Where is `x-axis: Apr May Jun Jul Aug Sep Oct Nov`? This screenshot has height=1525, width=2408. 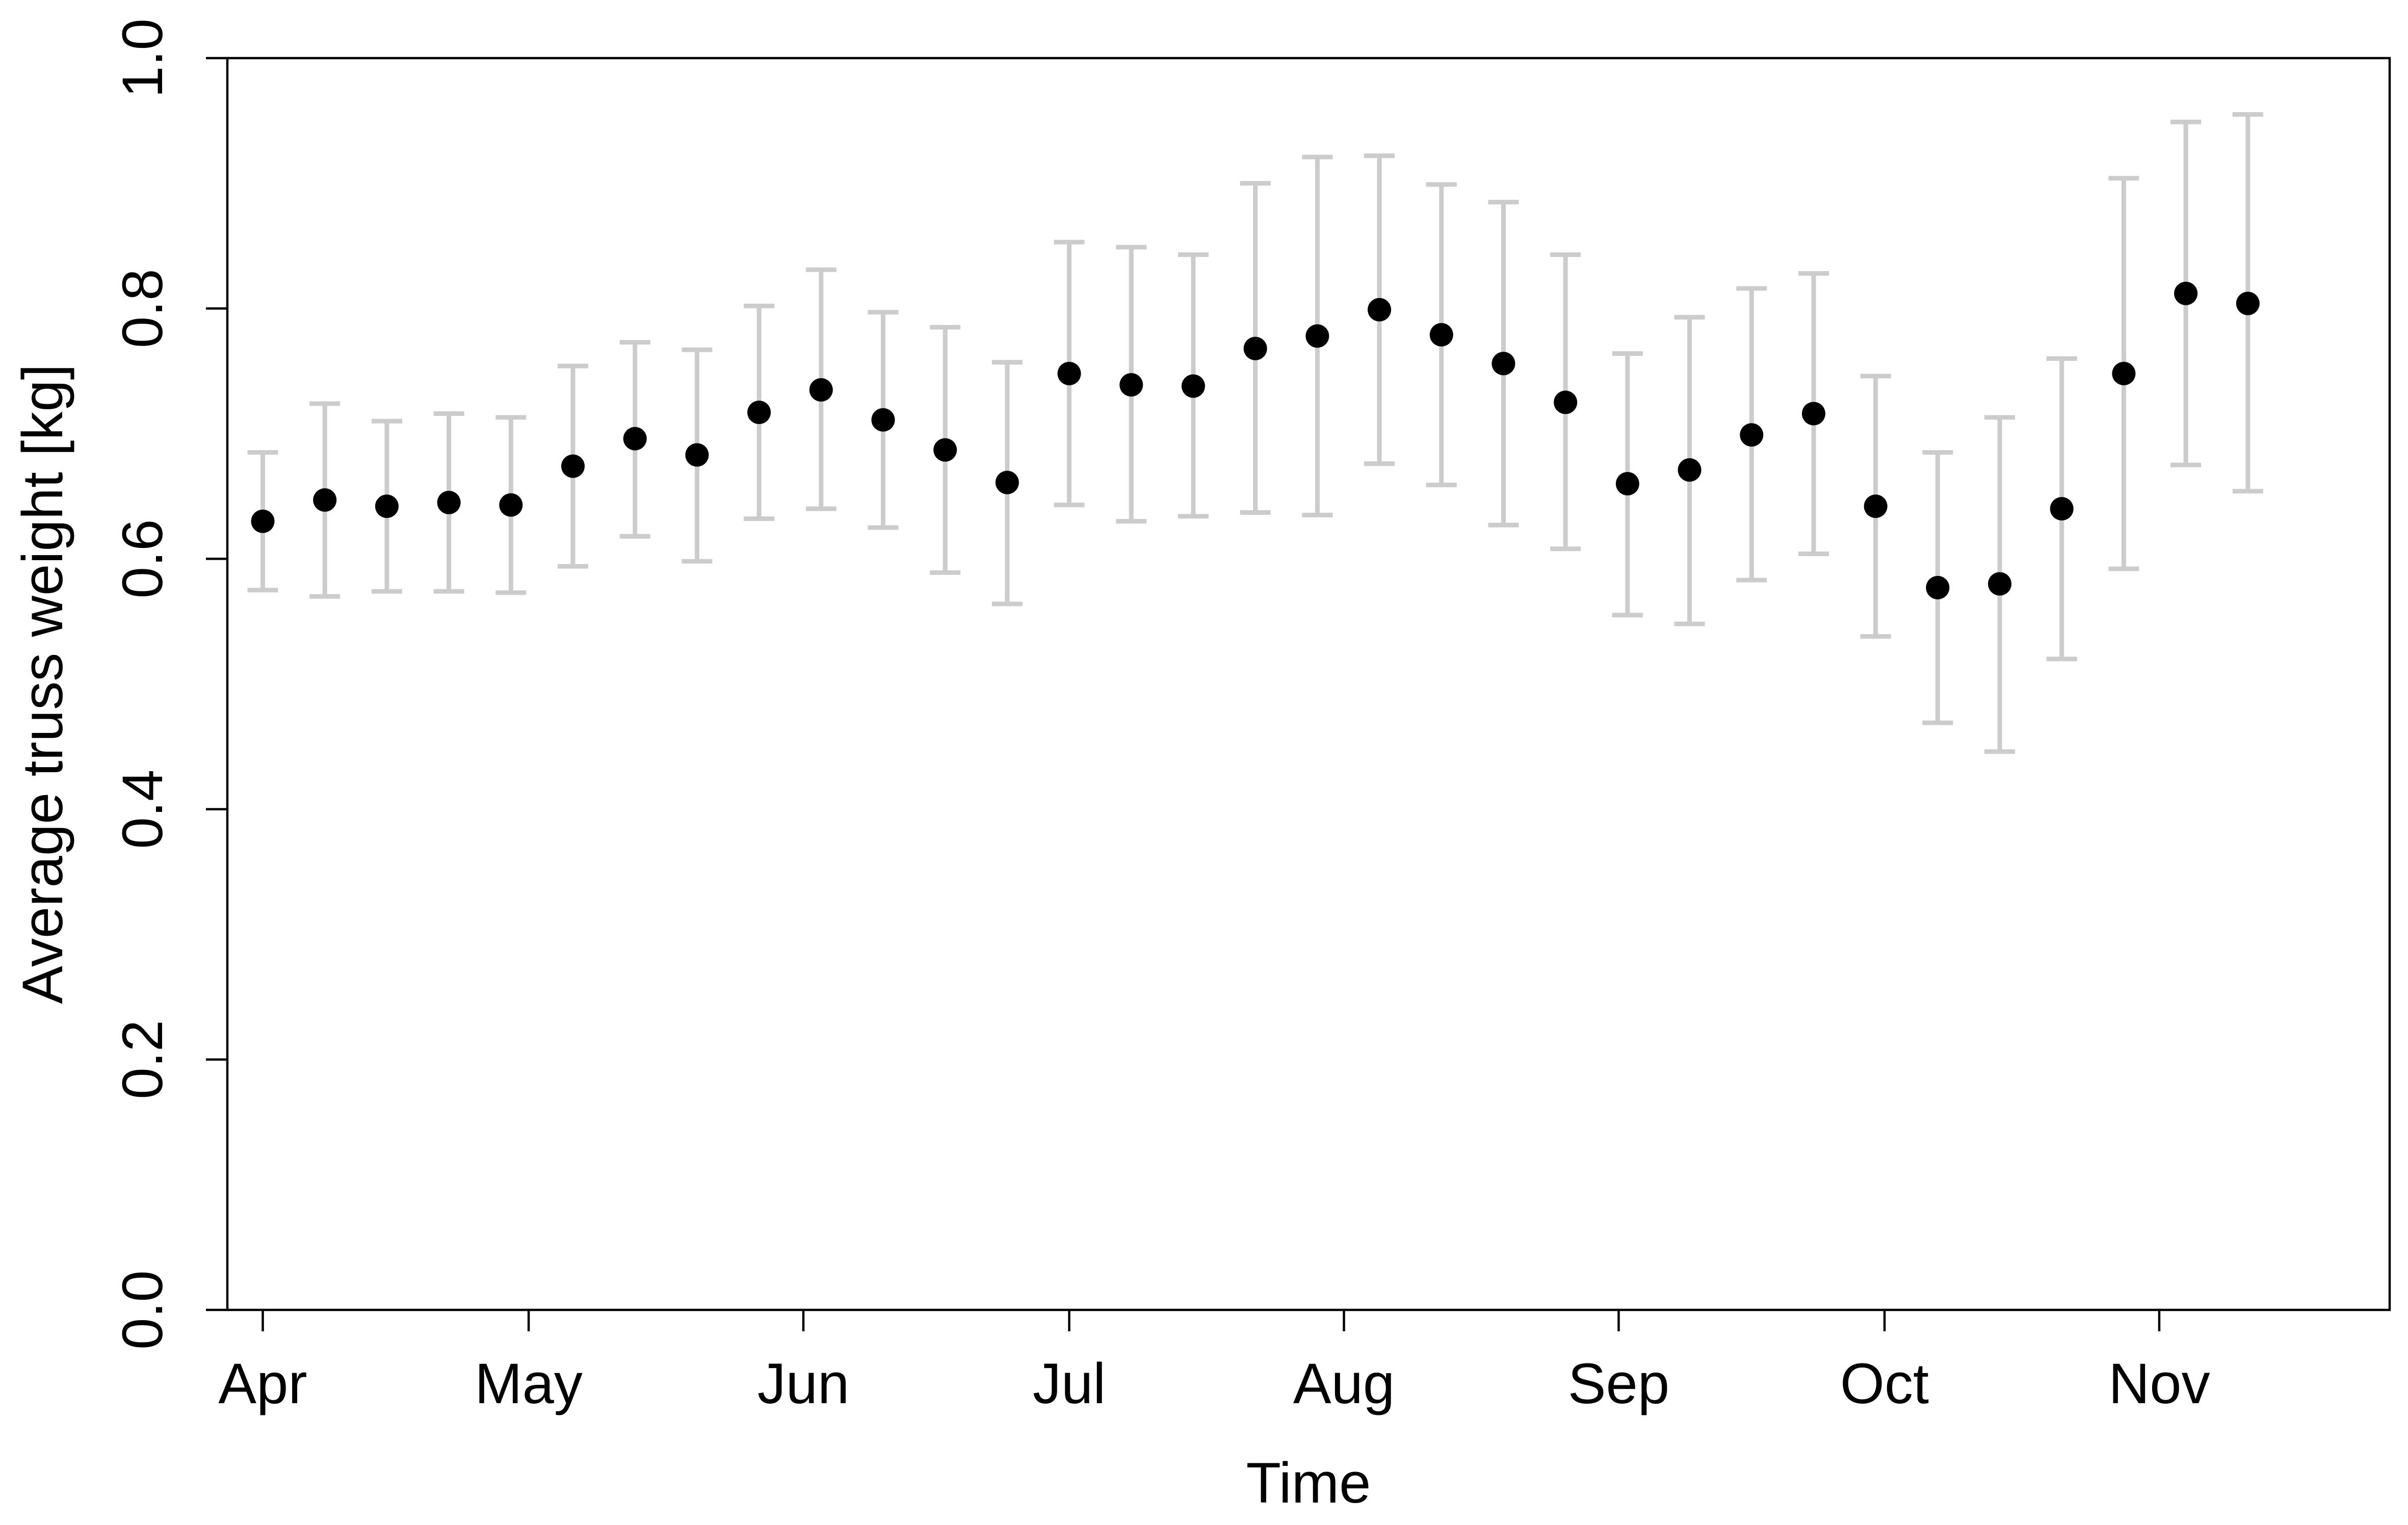
x-axis: Apr May Jun Jul Aug Sep Oct Nov is located at coordinates (1214, 1362).